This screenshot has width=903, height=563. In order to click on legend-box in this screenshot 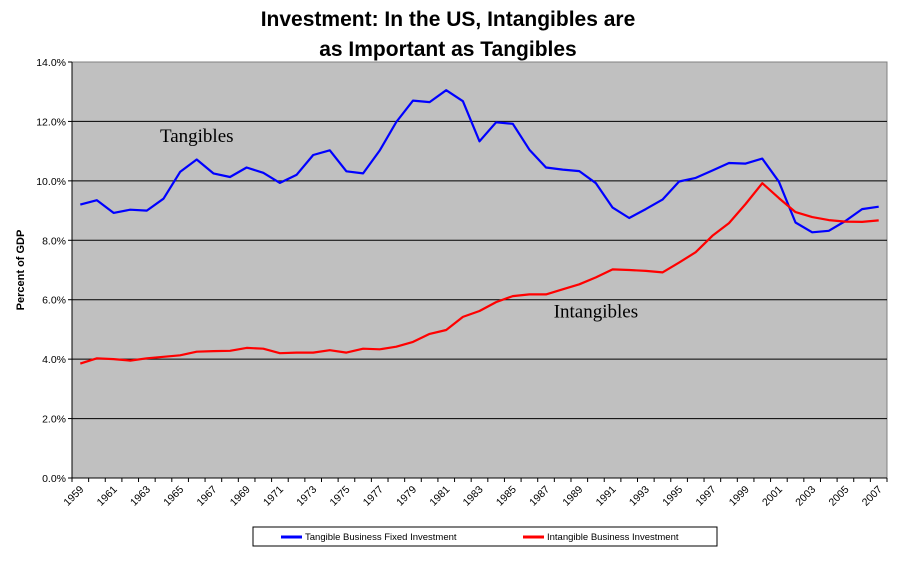, I will do `click(485, 536)`.